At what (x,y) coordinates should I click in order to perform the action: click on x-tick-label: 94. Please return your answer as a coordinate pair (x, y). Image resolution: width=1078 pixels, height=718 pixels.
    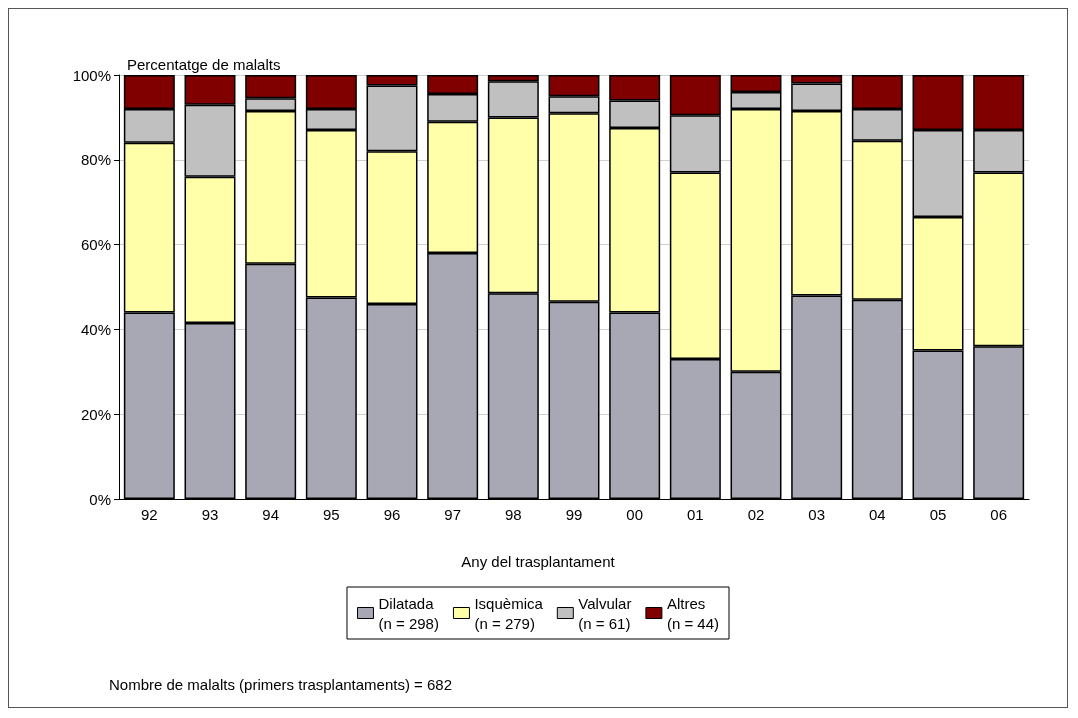
    Looking at the image, I should click on (271, 514).